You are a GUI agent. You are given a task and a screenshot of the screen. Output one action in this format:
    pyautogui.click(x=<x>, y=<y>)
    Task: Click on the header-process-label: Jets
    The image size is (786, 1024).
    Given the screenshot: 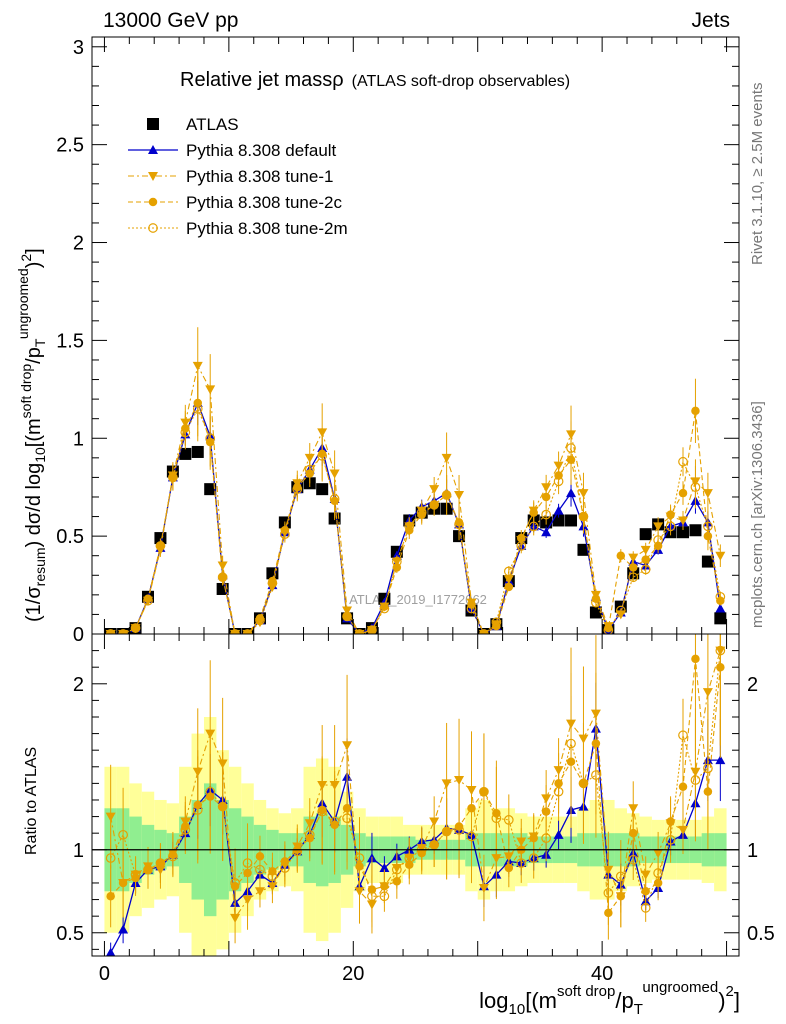 What is the action you would take?
    pyautogui.click(x=710, y=20)
    